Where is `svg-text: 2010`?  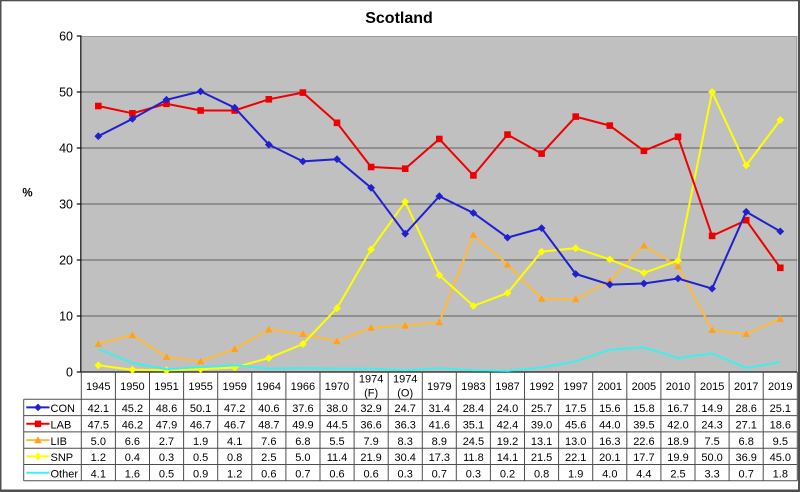 svg-text: 2010 is located at coordinates (678, 387).